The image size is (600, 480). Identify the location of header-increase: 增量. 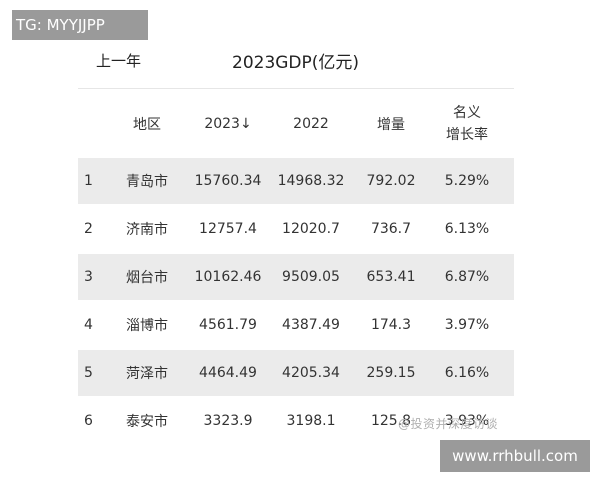
(391, 125).